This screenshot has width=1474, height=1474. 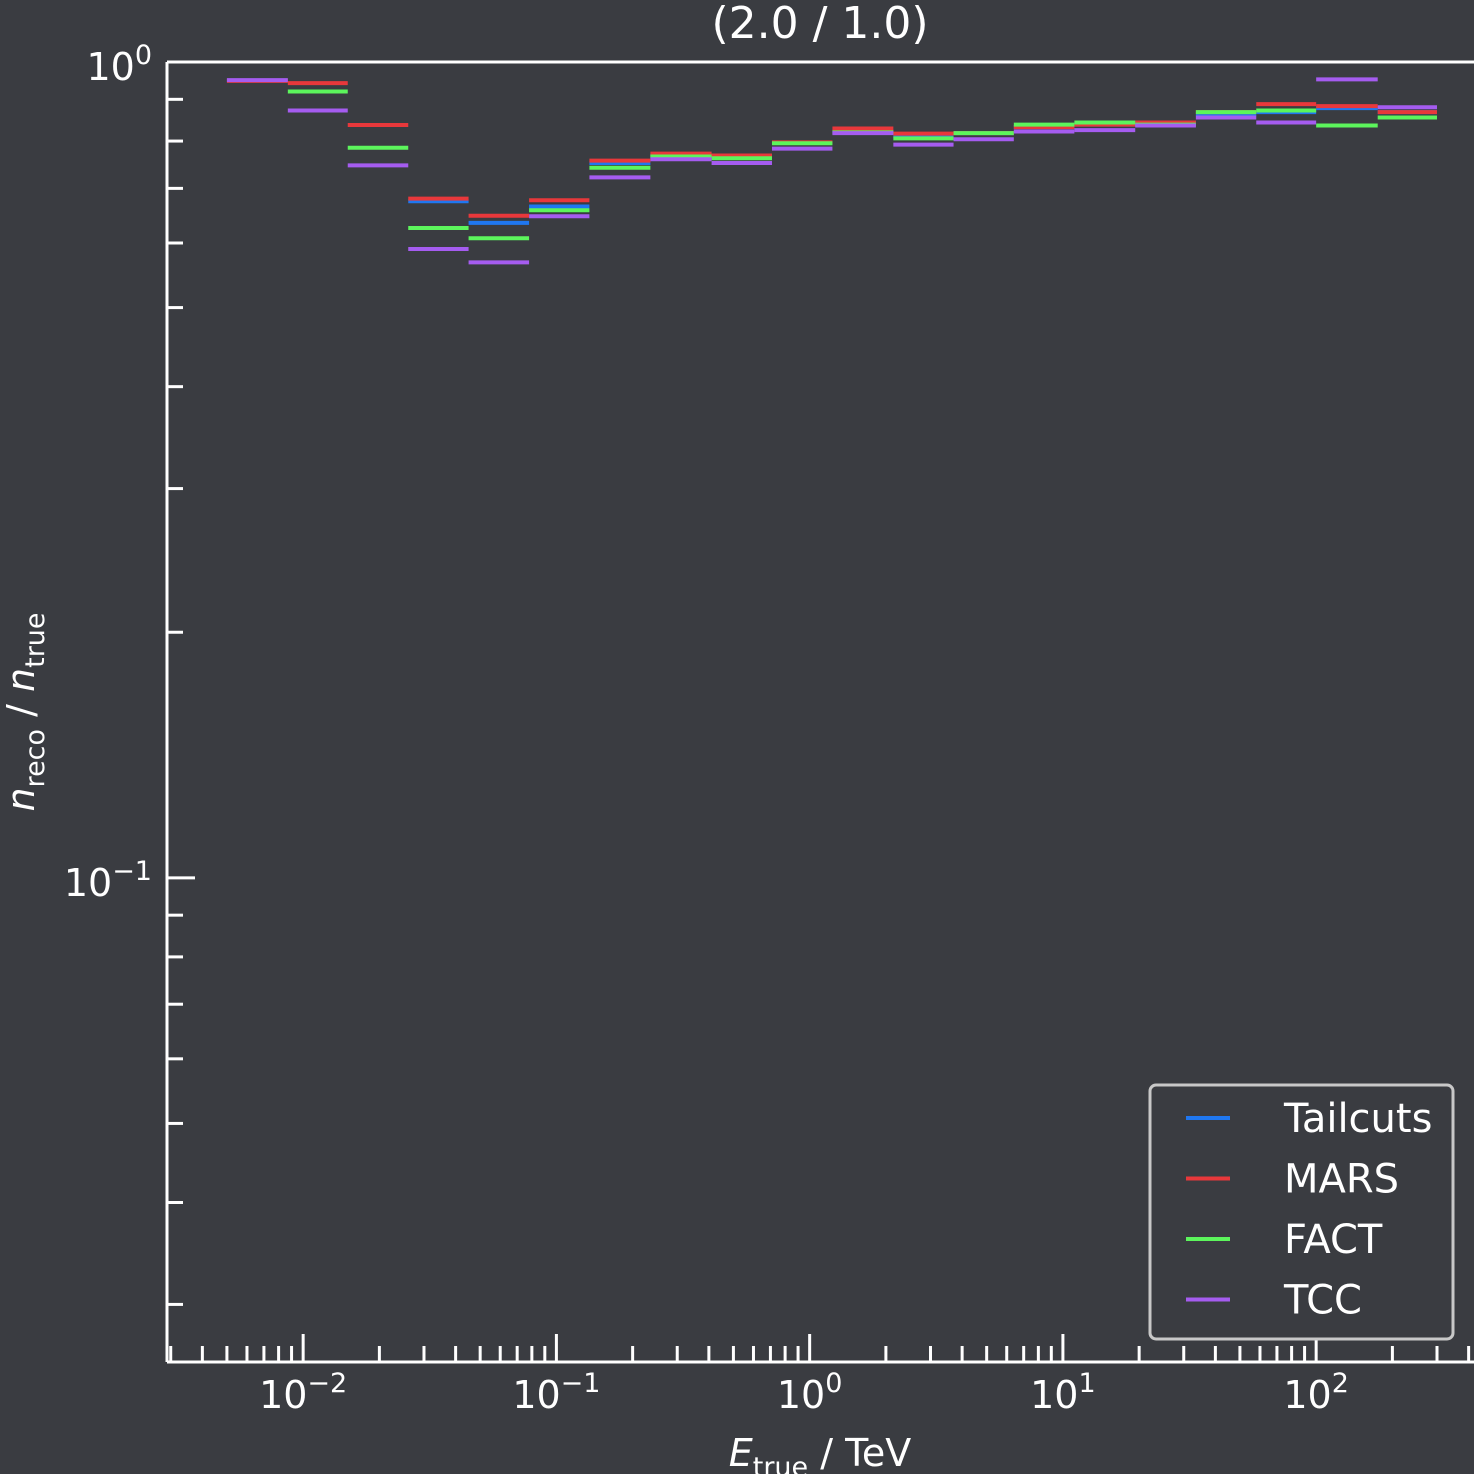 I want to click on series-tcc, so click(x=831, y=171).